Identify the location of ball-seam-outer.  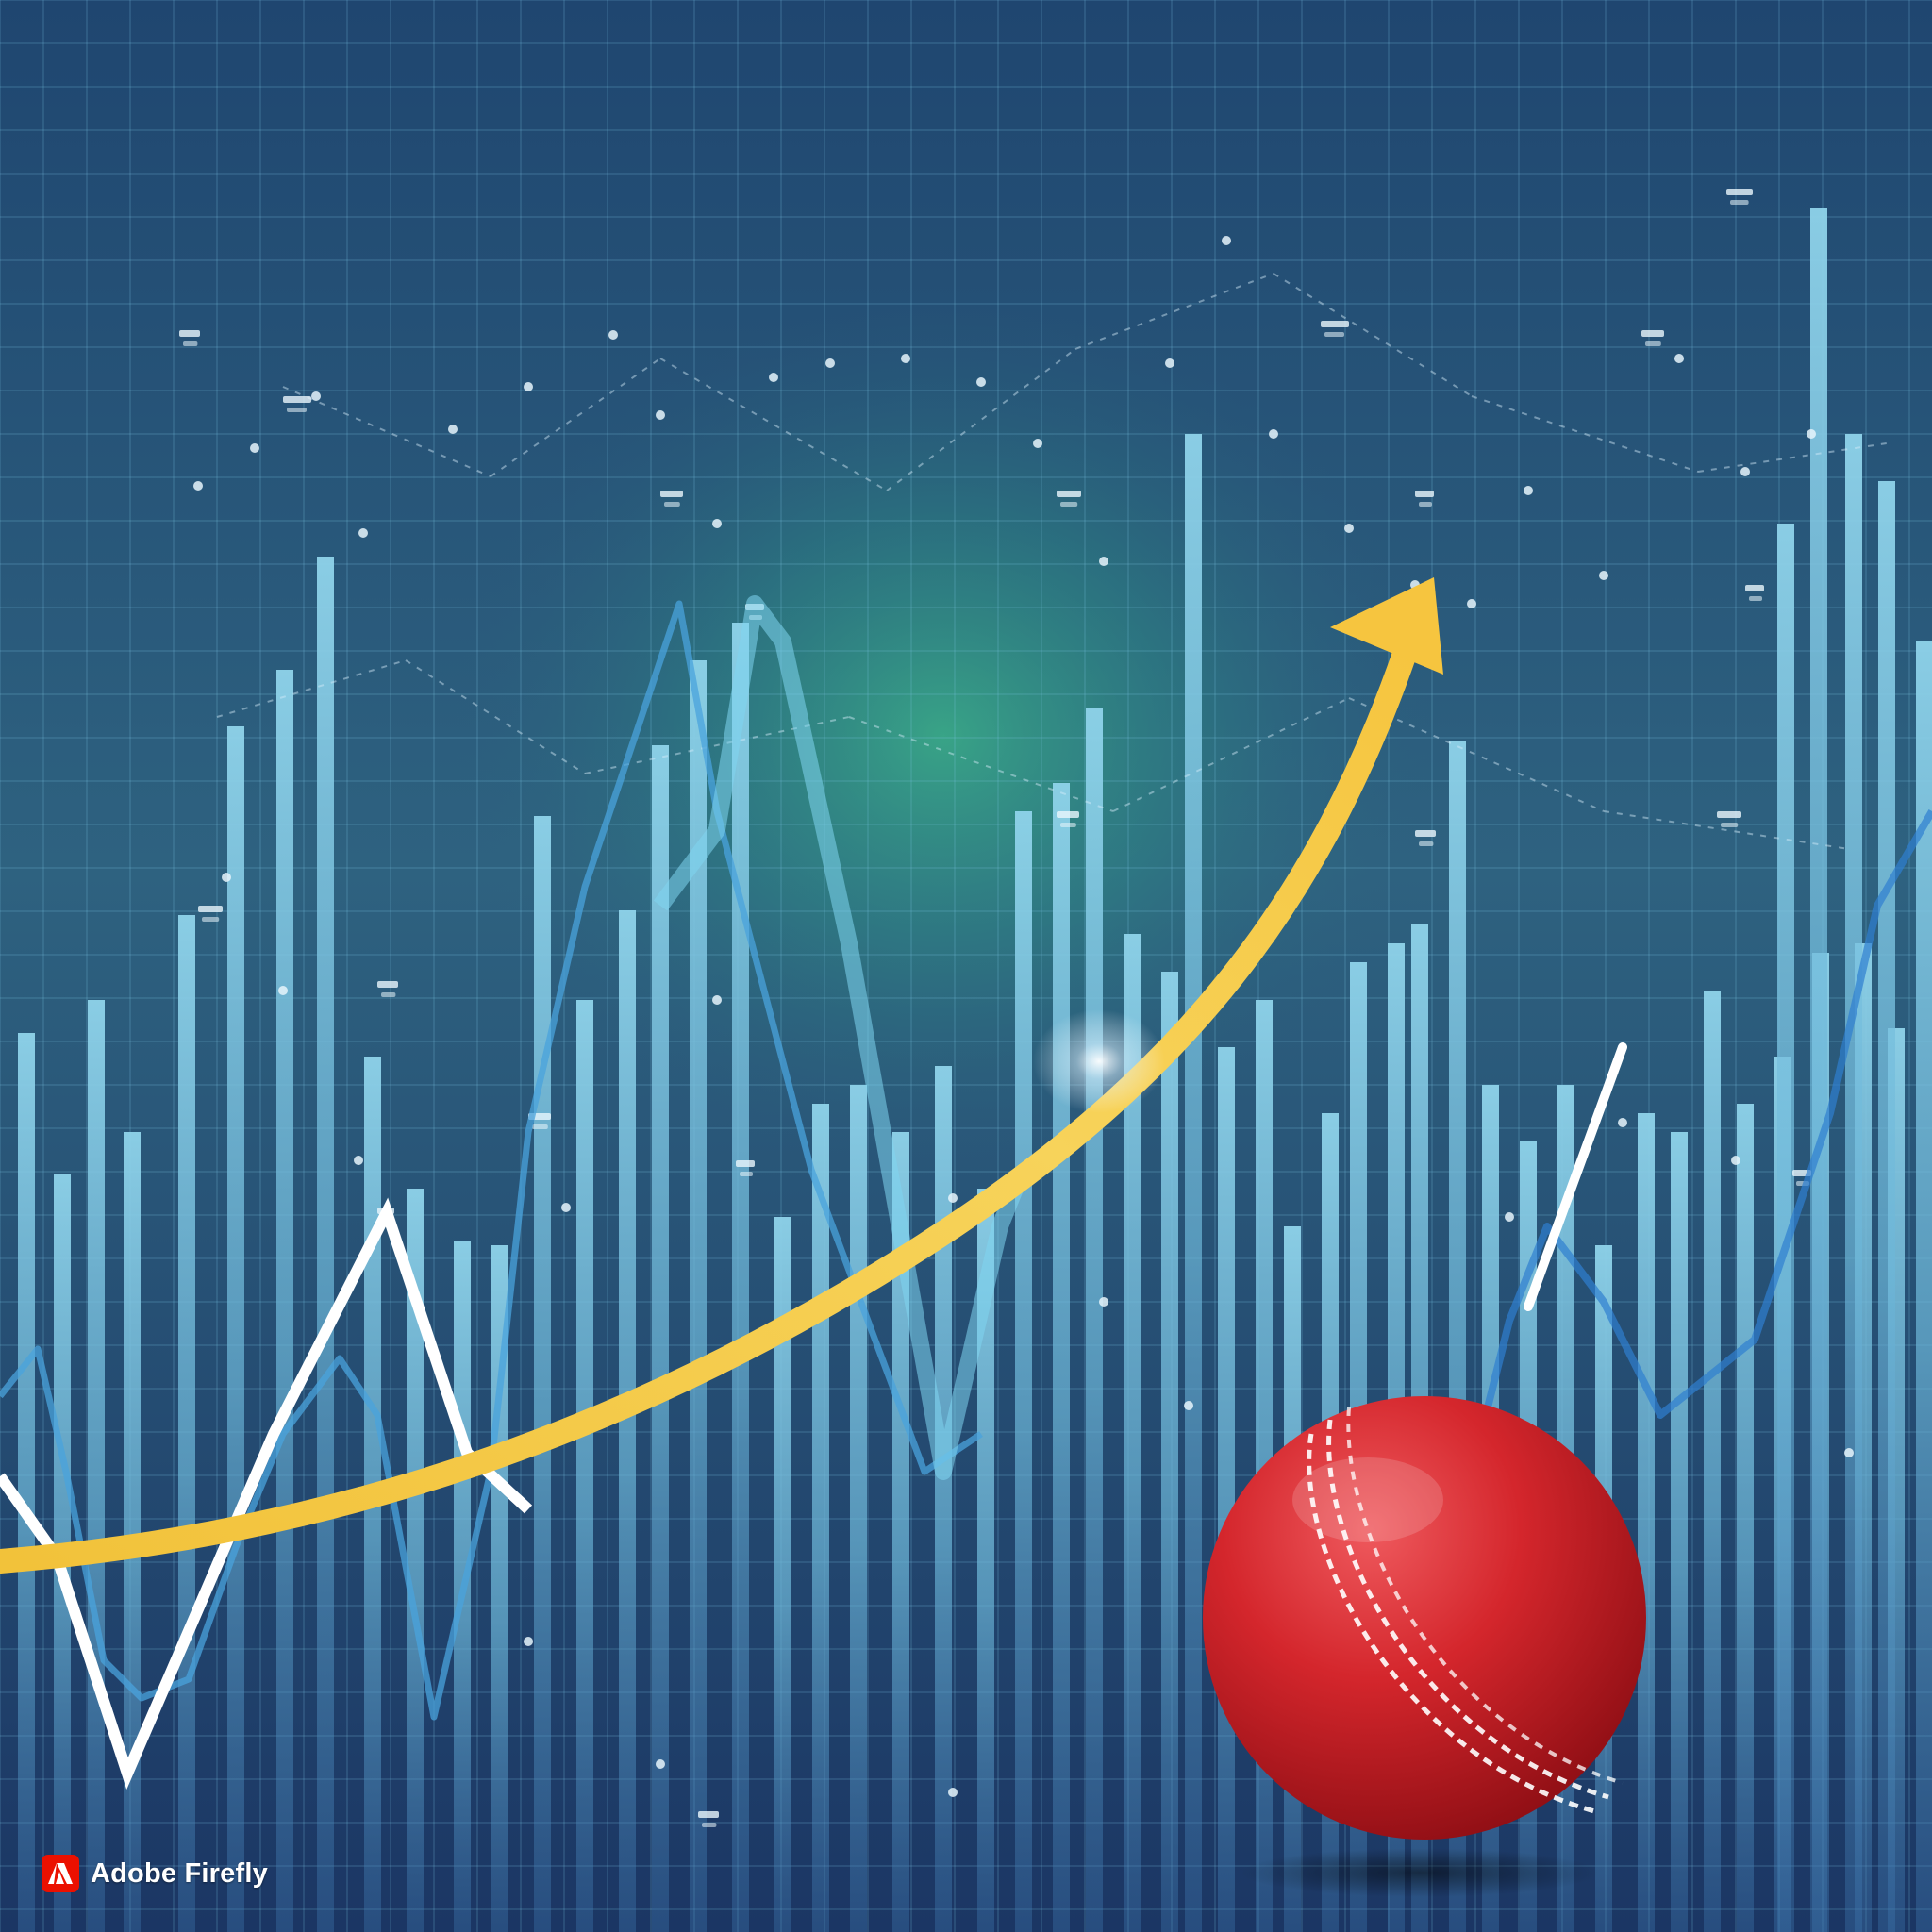
(1451, 1623).